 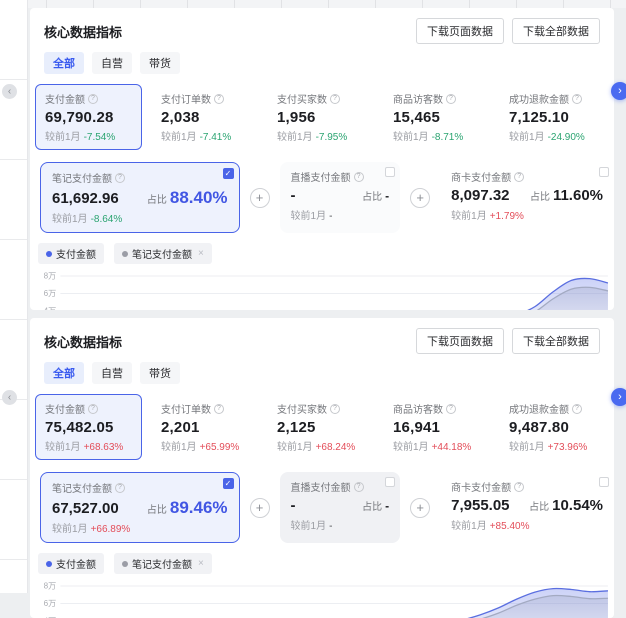 What do you see at coordinates (320, 178) in the screenshot?
I see `metric-label: 直播支付金额` at bounding box center [320, 178].